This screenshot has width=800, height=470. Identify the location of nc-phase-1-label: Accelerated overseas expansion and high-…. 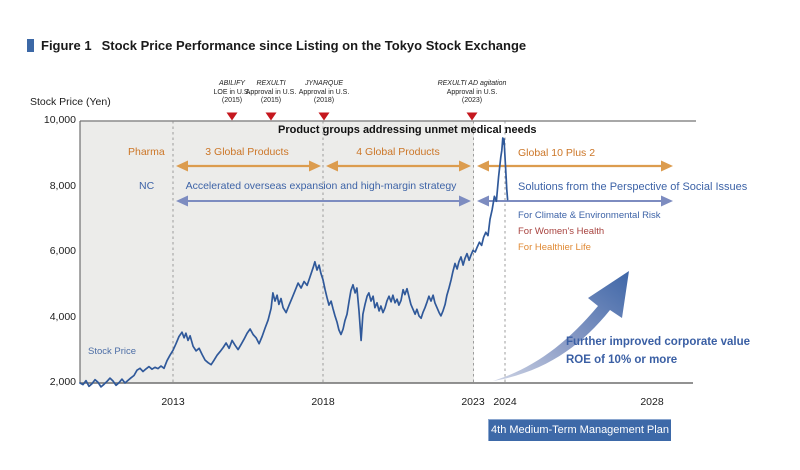
(321, 186).